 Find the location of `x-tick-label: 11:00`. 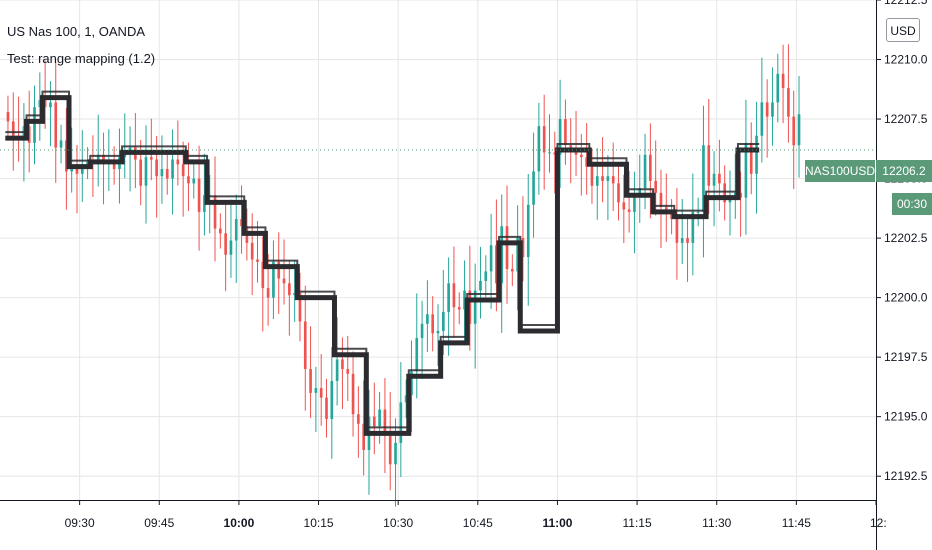

x-tick-label: 11:00 is located at coordinates (557, 523).